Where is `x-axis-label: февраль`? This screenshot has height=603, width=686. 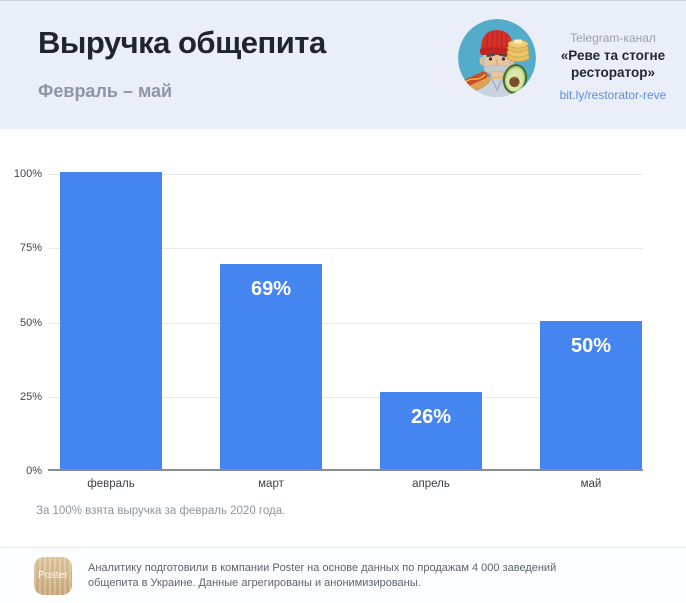
x-axis-label: февраль is located at coordinates (111, 484).